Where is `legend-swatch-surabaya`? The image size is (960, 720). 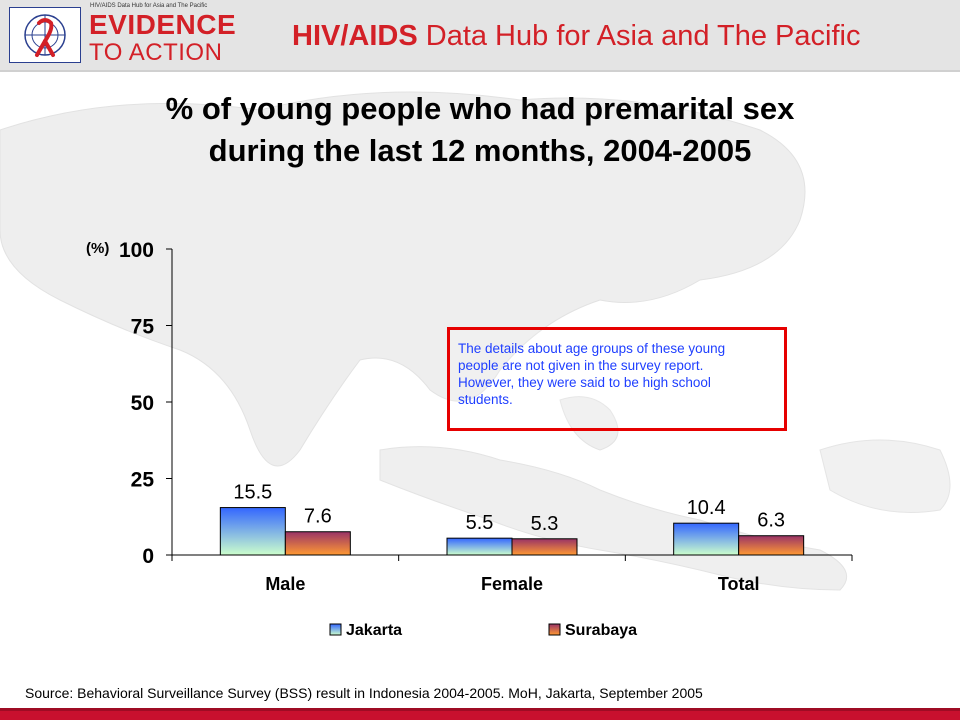
legend-swatch-surabaya is located at coordinates (554, 629).